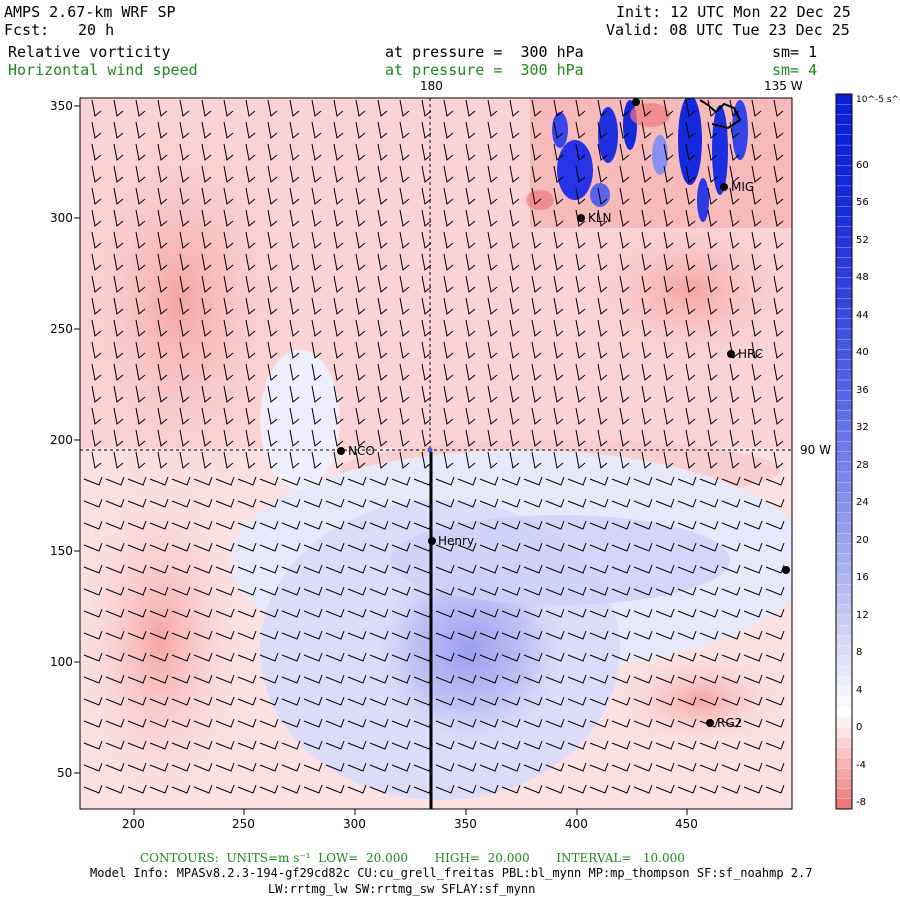 The width and height of the screenshot is (900, 900). What do you see at coordinates (402, 889) in the screenshot?
I see `physics-info: LW:rrtmg_lw SW:rrtmg_sw SFLAY:sf_mynn` at bounding box center [402, 889].